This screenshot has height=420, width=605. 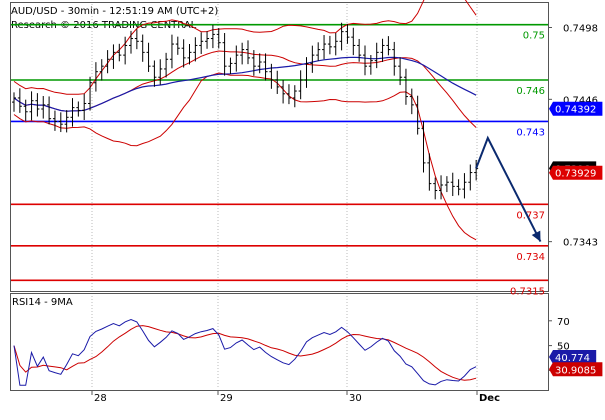 I want to click on price-tag-low-bg, so click(x=576, y=172).